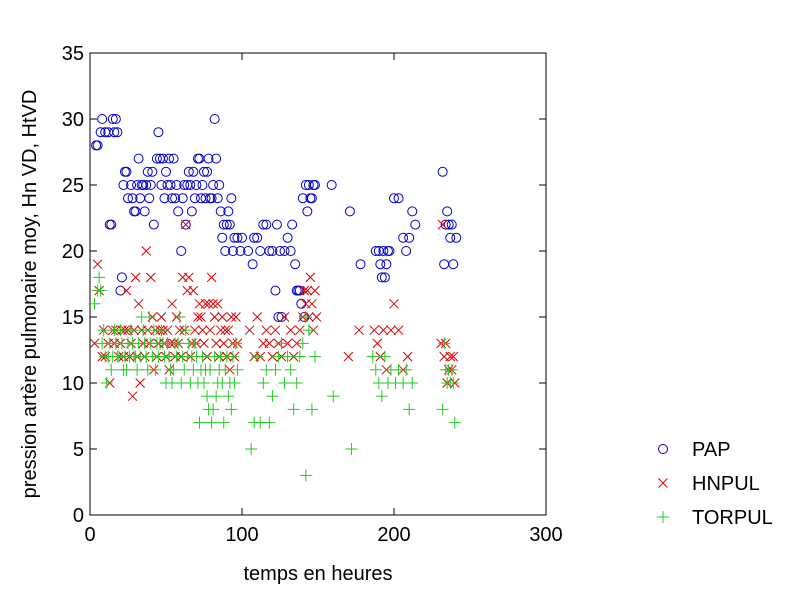 This screenshot has height=590, width=808. I want to click on y-tick-label: 15, so click(73, 318).